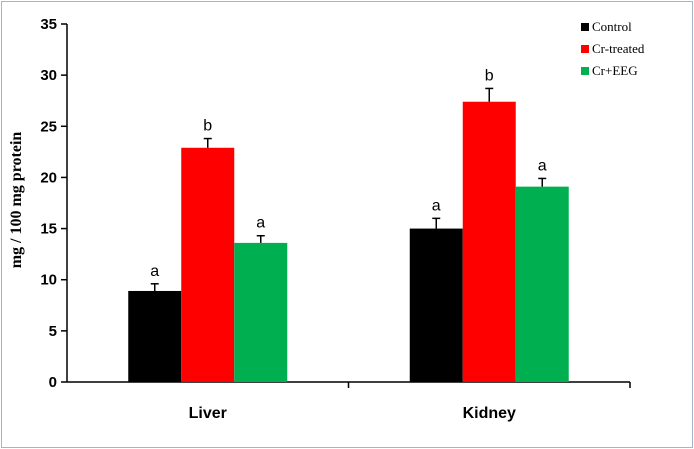 This screenshot has height=449, width=694. I want to click on bar-cr-treated-kidney, so click(489, 241).